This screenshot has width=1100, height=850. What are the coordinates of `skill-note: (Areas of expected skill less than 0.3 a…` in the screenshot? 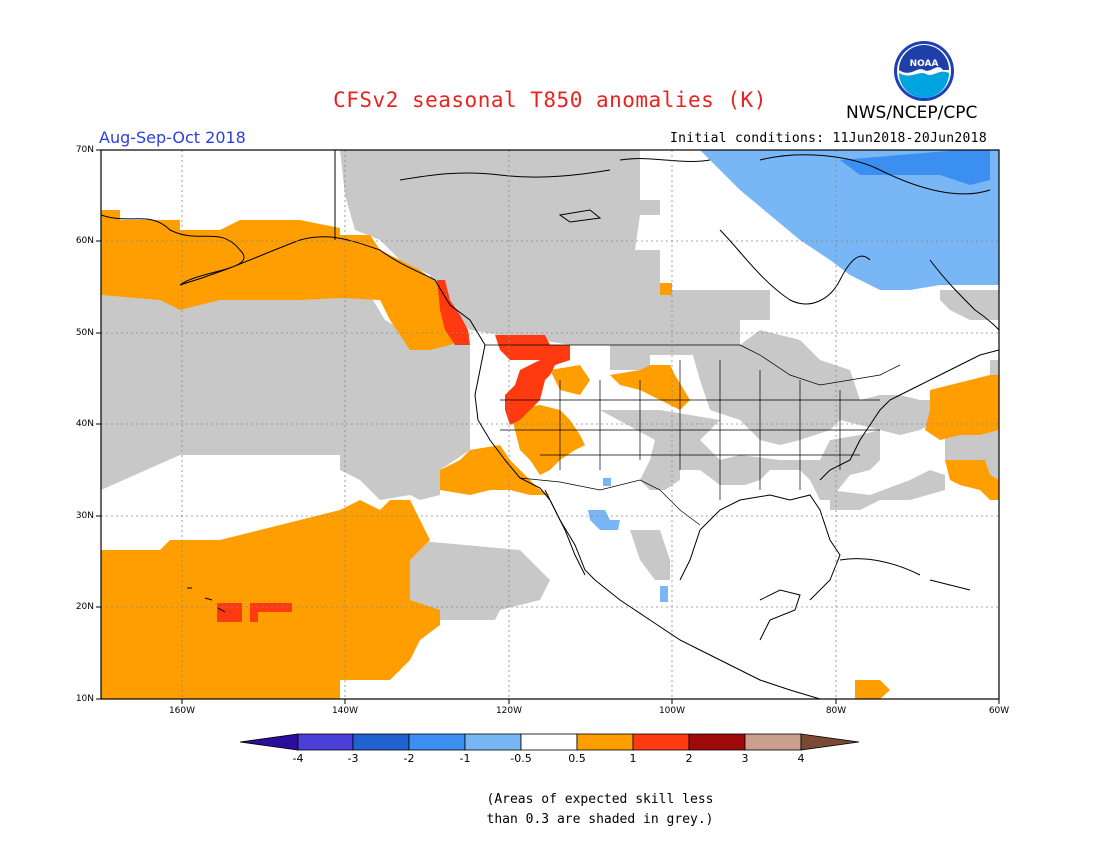 It's located at (600, 810).